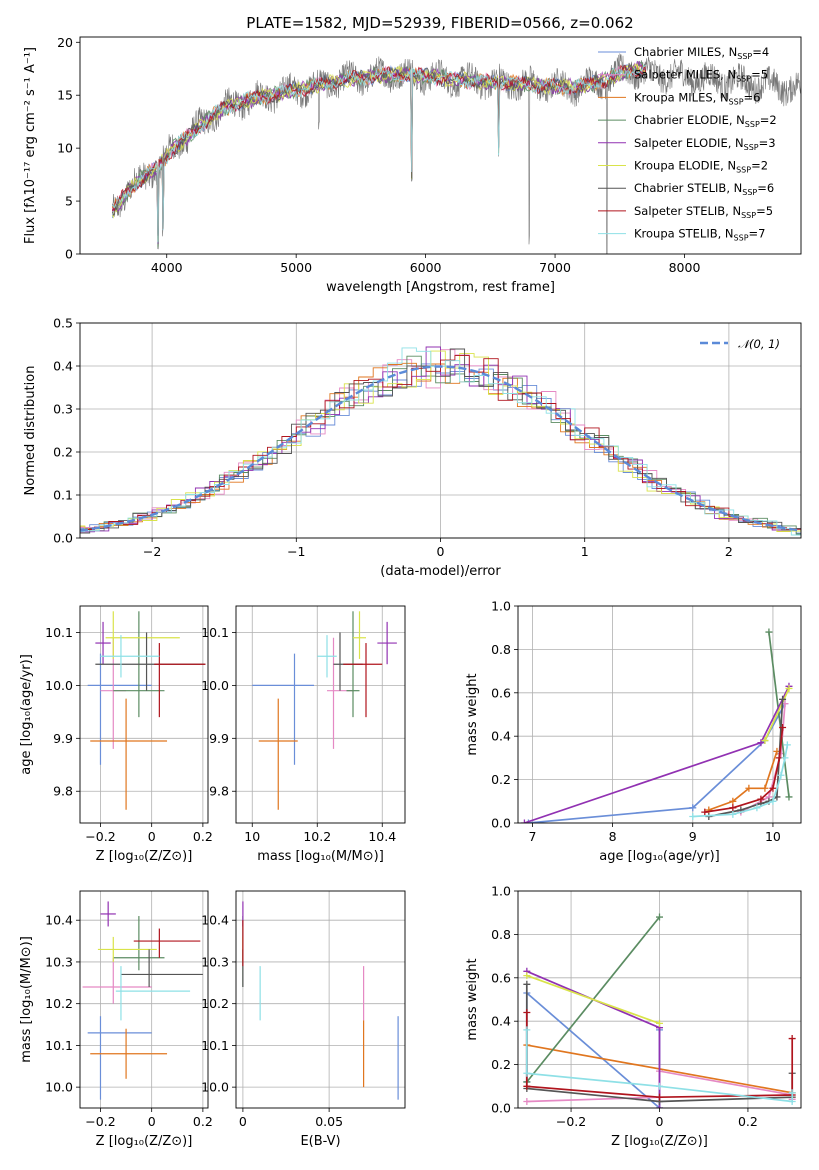  What do you see at coordinates (440, 287) in the screenshot?
I see `spectrum-xlabel: wavelength [Angstrom, rest frame]` at bounding box center [440, 287].